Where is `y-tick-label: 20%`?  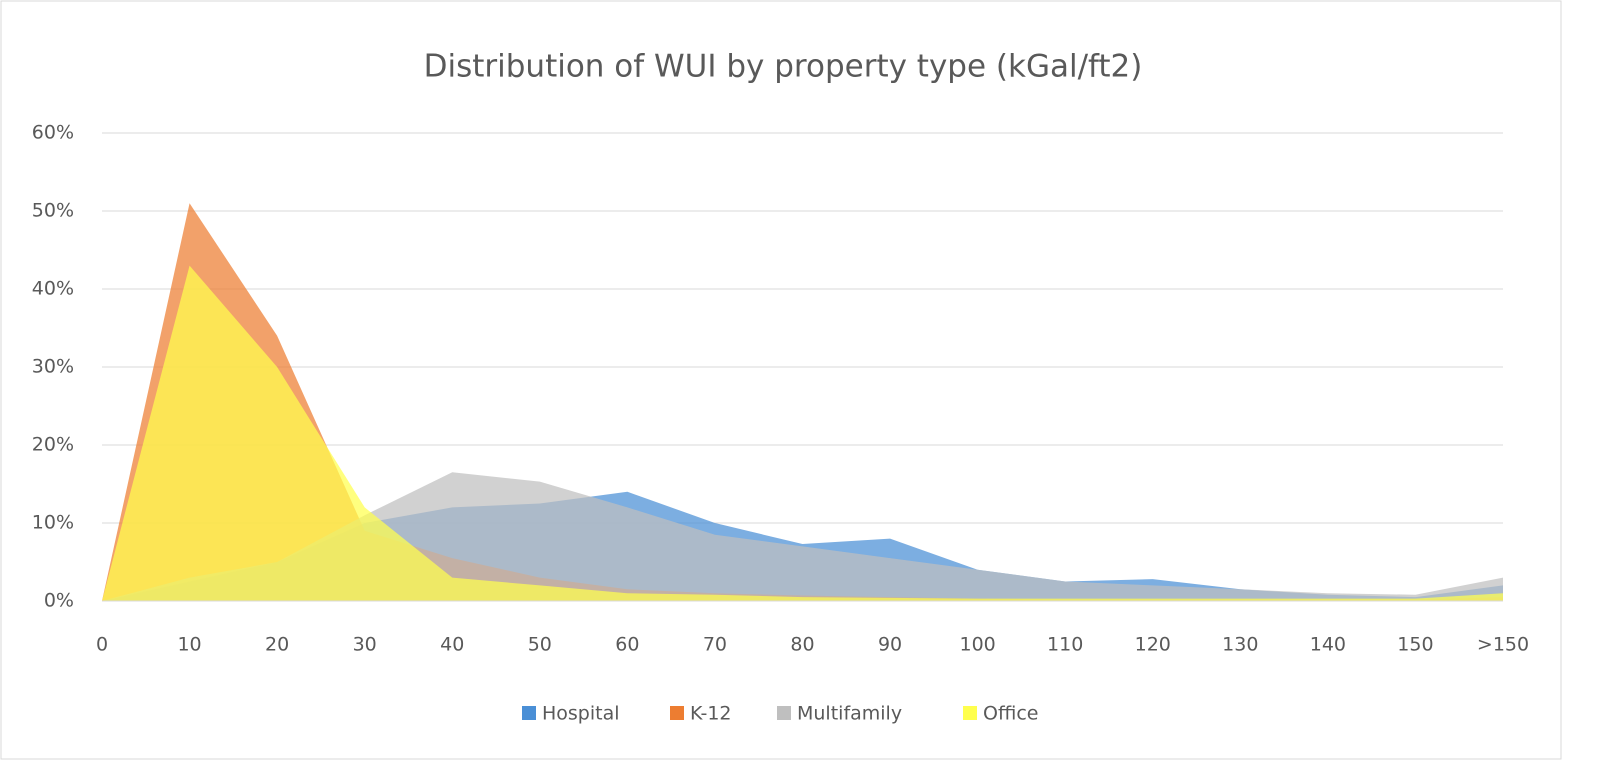 y-tick-label: 20% is located at coordinates (53, 445).